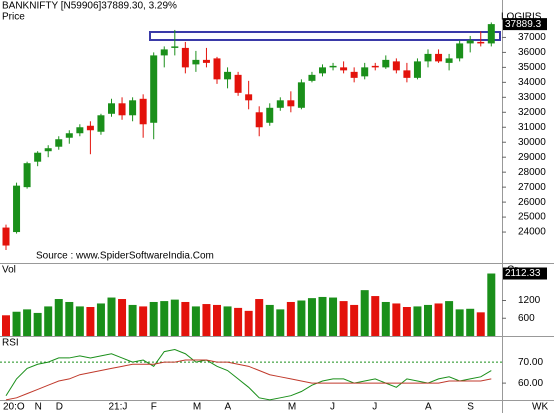  What do you see at coordinates (532, 217) in the screenshot?
I see `y-tick-label: 25000` at bounding box center [532, 217].